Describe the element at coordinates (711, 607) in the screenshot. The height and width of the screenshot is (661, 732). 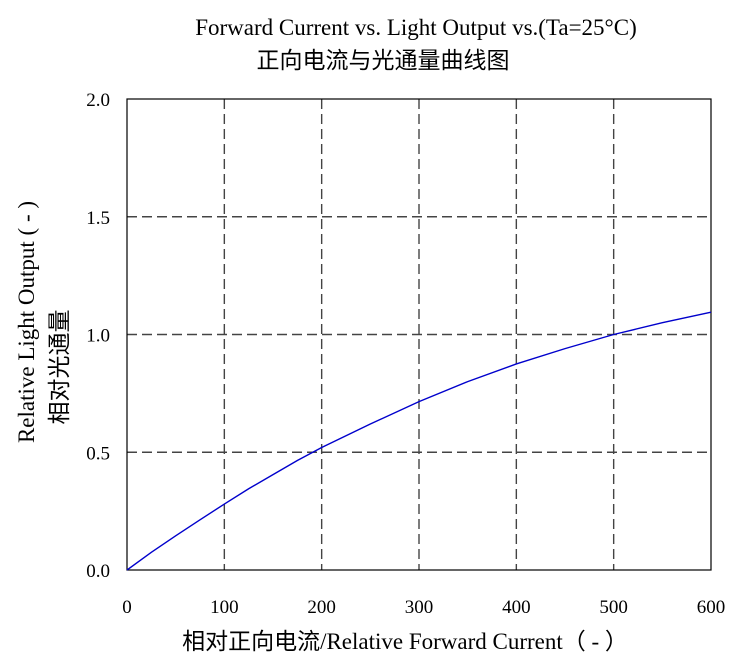
I see `x-tick-label-6: 600` at that location.